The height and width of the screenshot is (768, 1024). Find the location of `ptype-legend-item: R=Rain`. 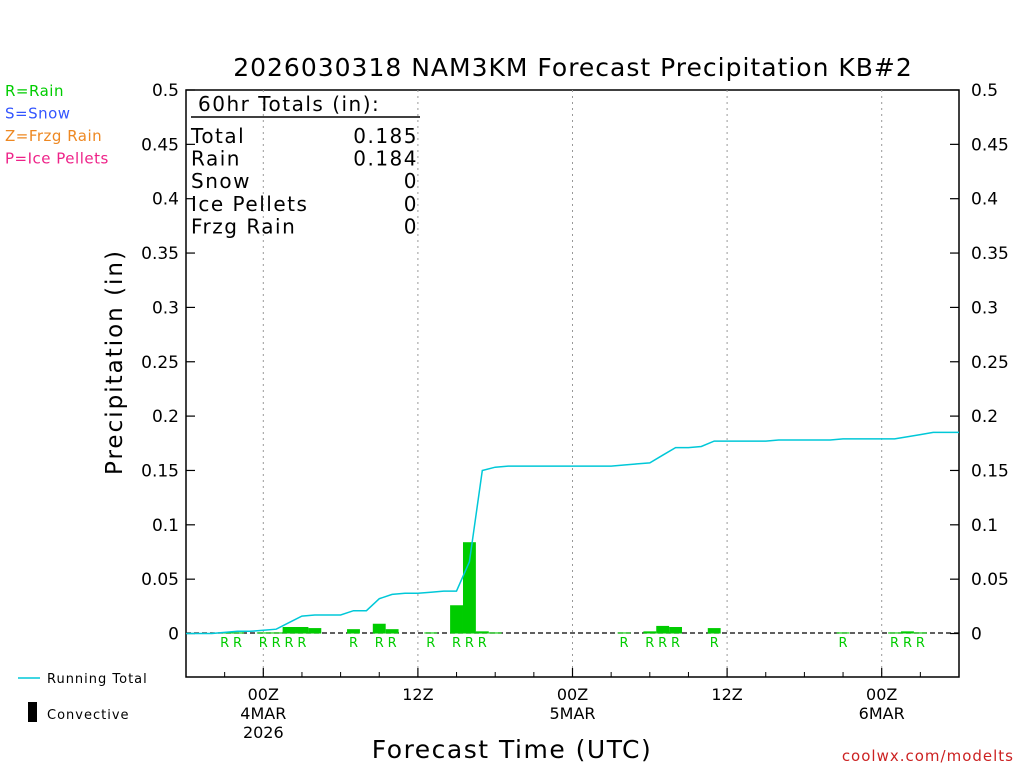

ptype-legend-item: R=Rain is located at coordinates (34, 91).